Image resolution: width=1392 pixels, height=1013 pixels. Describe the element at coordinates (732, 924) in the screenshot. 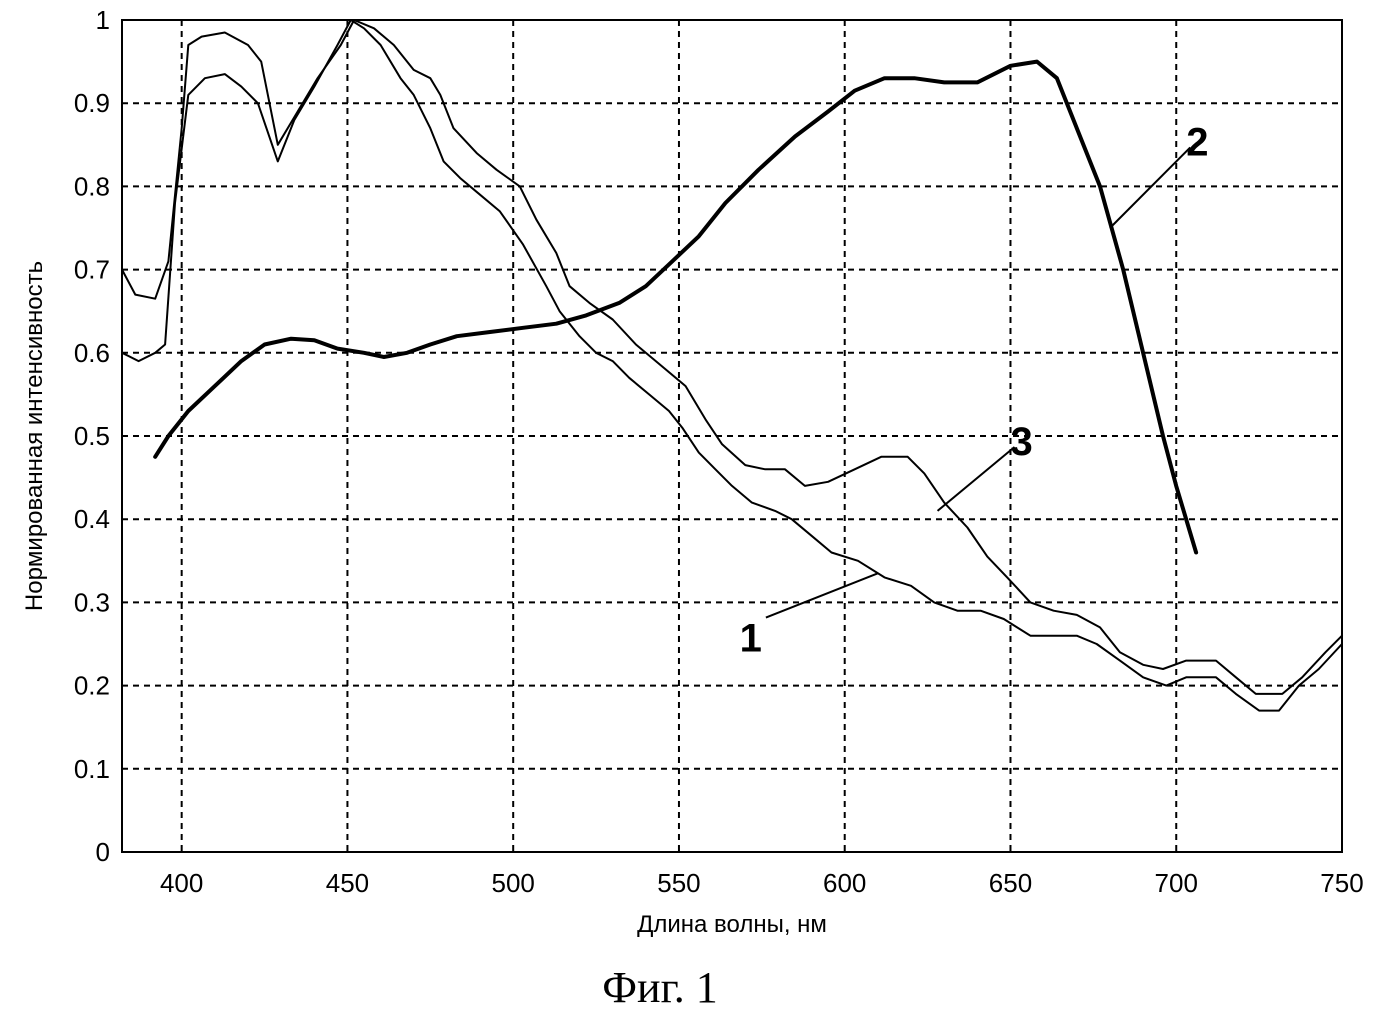

I see `x-axis-label: Длина волны, нм` at that location.